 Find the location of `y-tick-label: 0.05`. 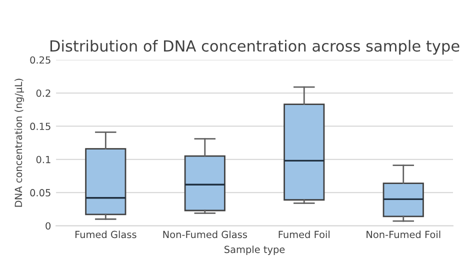

y-tick-label: 0.05 is located at coordinates (40, 192).